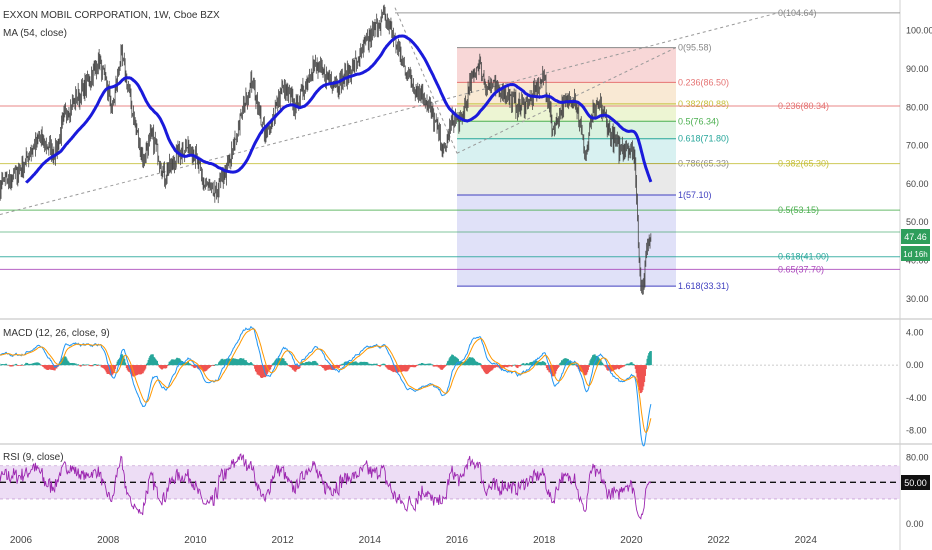  What do you see at coordinates (326, 486) in the screenshot?
I see `rsi-line` at bounding box center [326, 486].